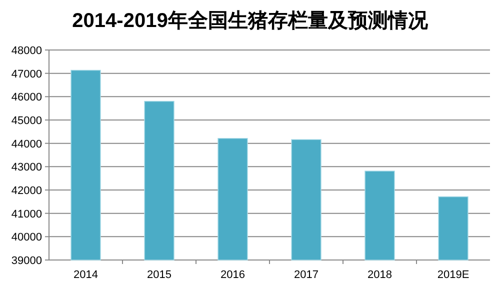 The image size is (500, 291). Describe the element at coordinates (26, 144) in the screenshot. I see `y-tick-label: 44000` at that location.